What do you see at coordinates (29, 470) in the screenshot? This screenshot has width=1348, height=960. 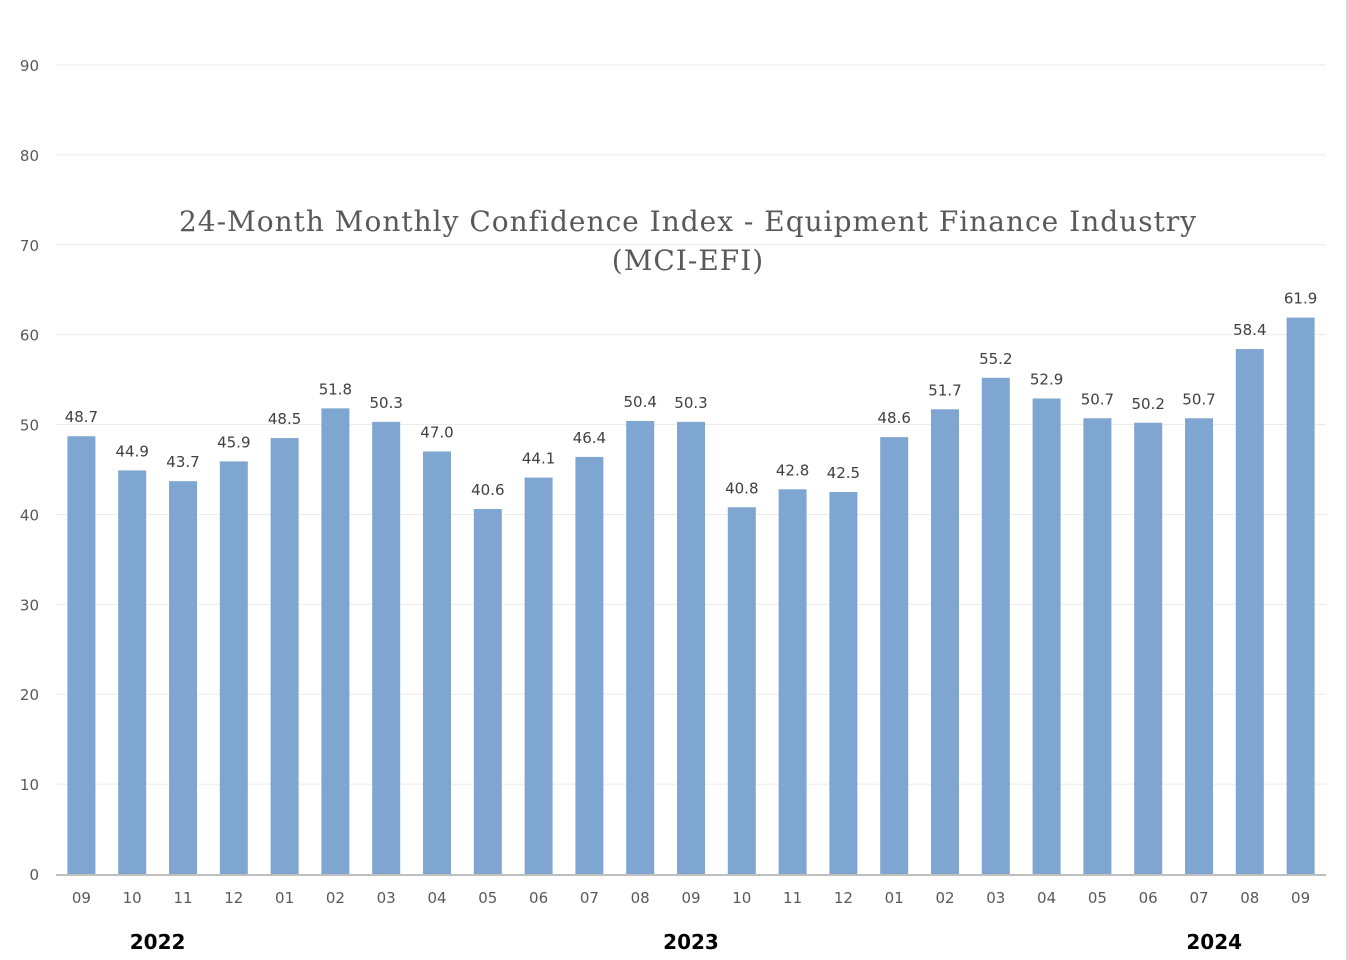 I see `y-axis-ticks: 0 10 20 30 40 50 60 70 80 90` at bounding box center [29, 470].